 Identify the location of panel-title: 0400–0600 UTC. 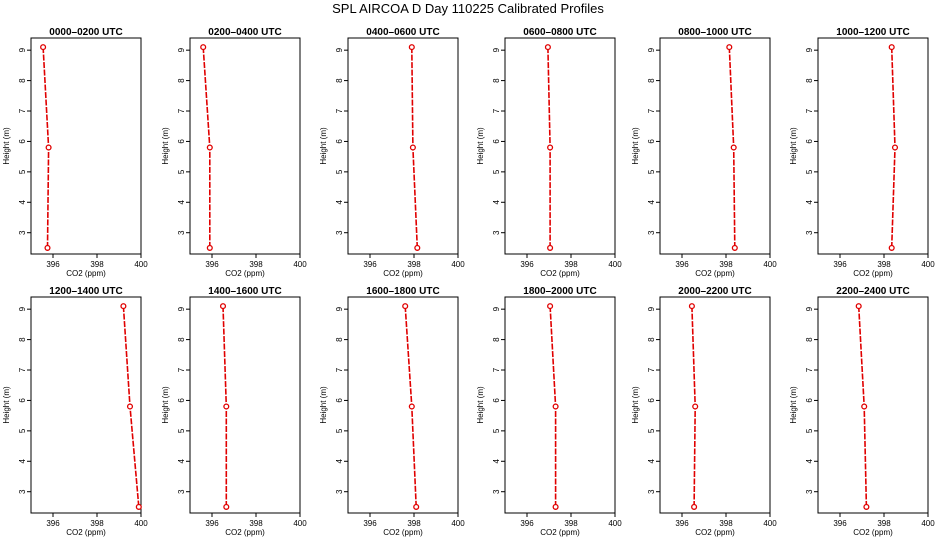
(402, 32).